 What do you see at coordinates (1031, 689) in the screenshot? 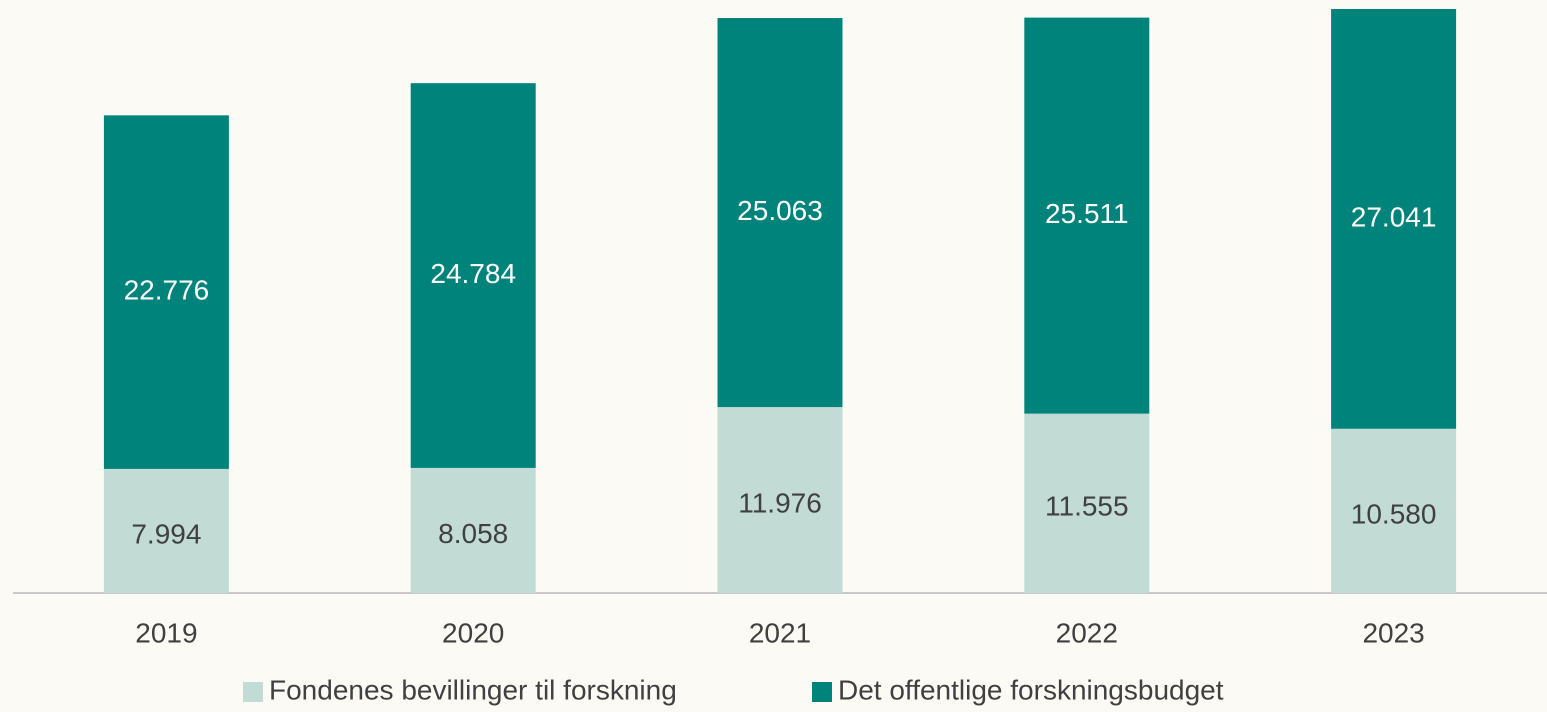
I see `legend-label: Det offentlige forskningsbudget` at bounding box center [1031, 689].